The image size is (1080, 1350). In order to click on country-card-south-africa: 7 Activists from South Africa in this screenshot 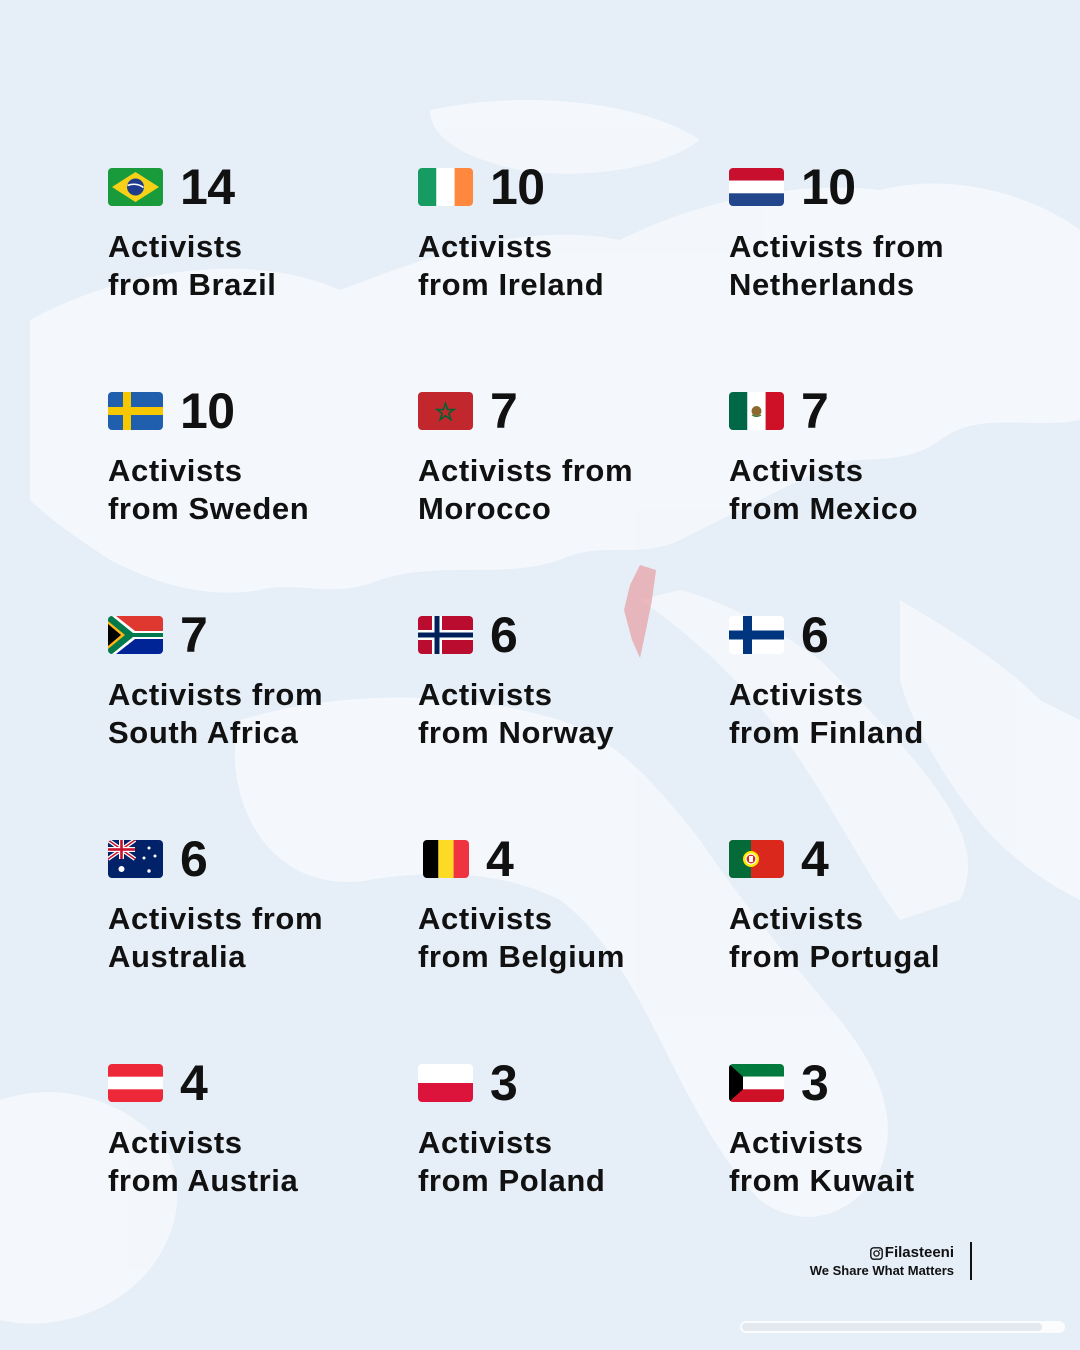, I will do `click(263, 720)`.